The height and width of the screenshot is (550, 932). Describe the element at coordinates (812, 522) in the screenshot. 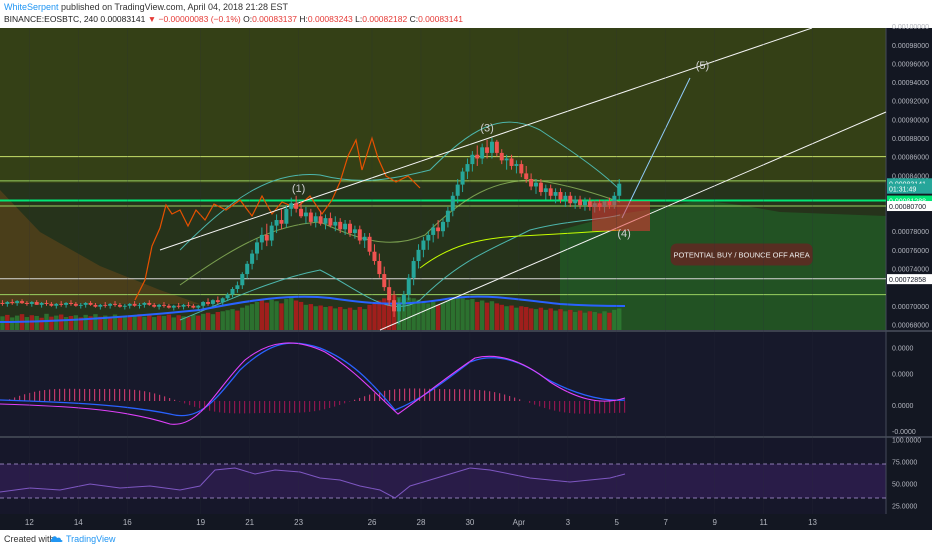

I see `time-tick-label: 13` at that location.